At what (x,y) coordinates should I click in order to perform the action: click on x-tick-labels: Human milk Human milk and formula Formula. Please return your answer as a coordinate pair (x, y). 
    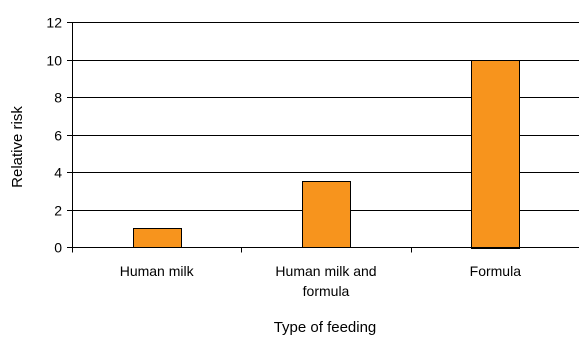
    Looking at the image, I should click on (320, 281).